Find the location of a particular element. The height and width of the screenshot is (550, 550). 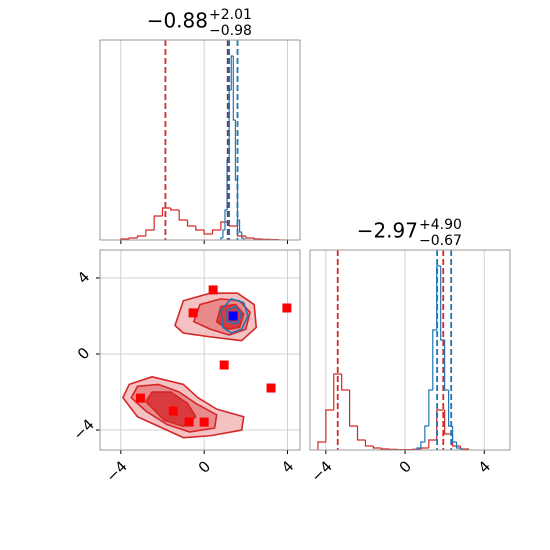

title-minus: −0.98 is located at coordinates (230, 31).